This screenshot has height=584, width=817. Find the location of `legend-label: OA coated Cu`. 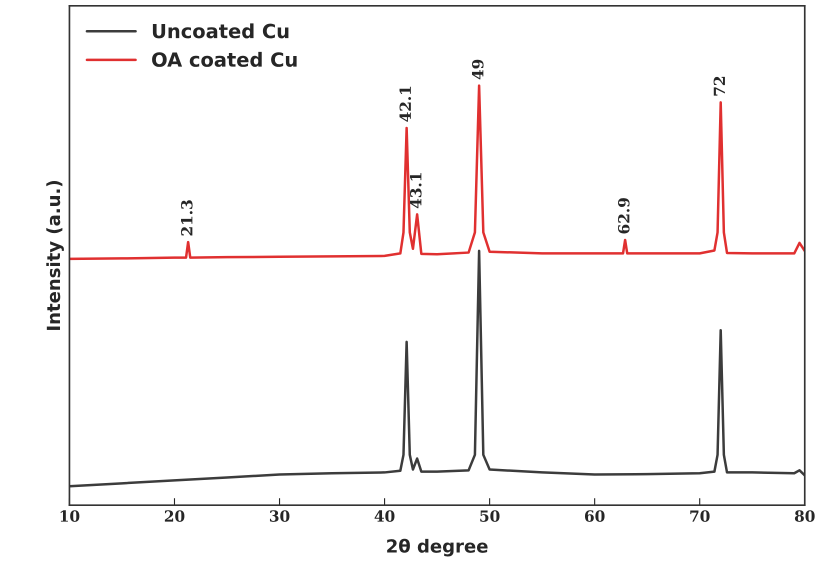

legend-label: OA coated Cu is located at coordinates (224, 59).